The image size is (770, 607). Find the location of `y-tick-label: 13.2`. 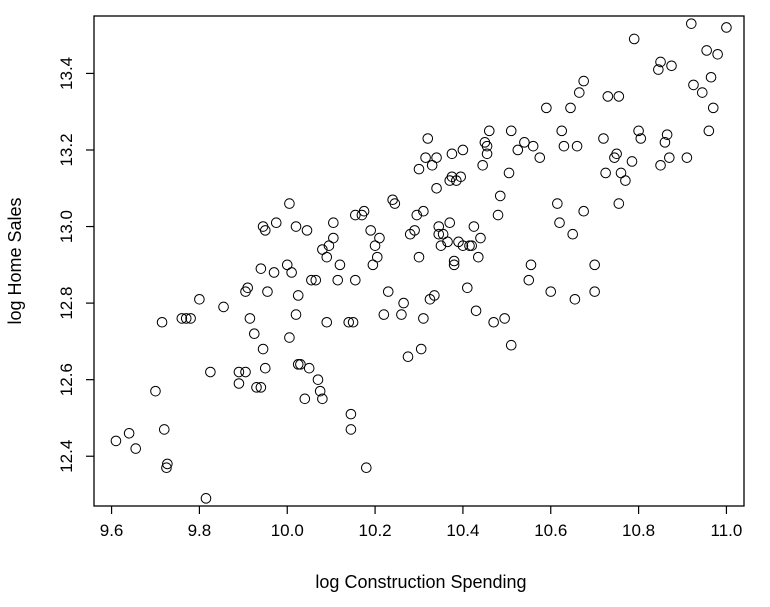

y-tick-label: 13.2 is located at coordinates (66, 149).